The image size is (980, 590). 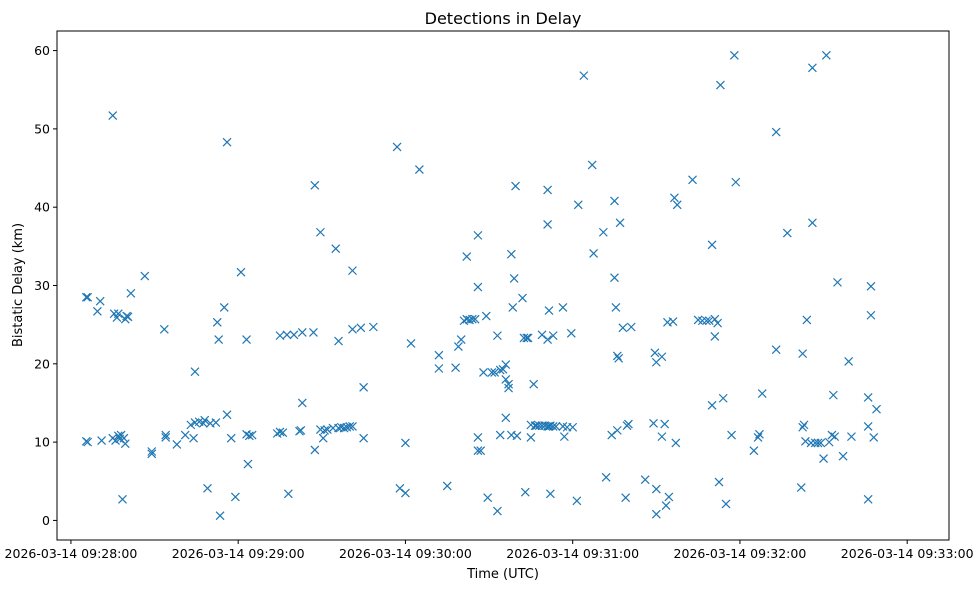 I want to click on y-tick-label: 20, so click(x=42, y=363).